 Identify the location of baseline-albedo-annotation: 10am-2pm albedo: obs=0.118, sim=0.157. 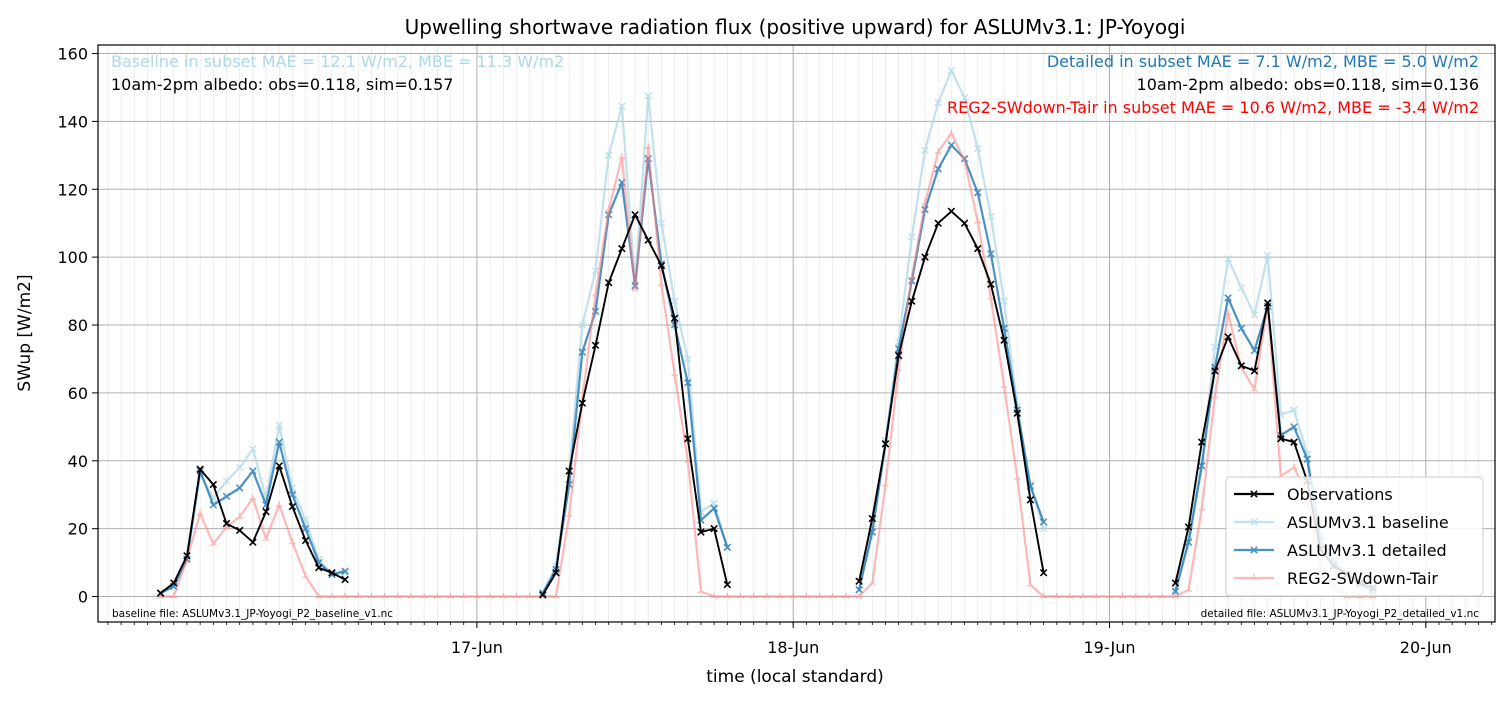
(282, 84).